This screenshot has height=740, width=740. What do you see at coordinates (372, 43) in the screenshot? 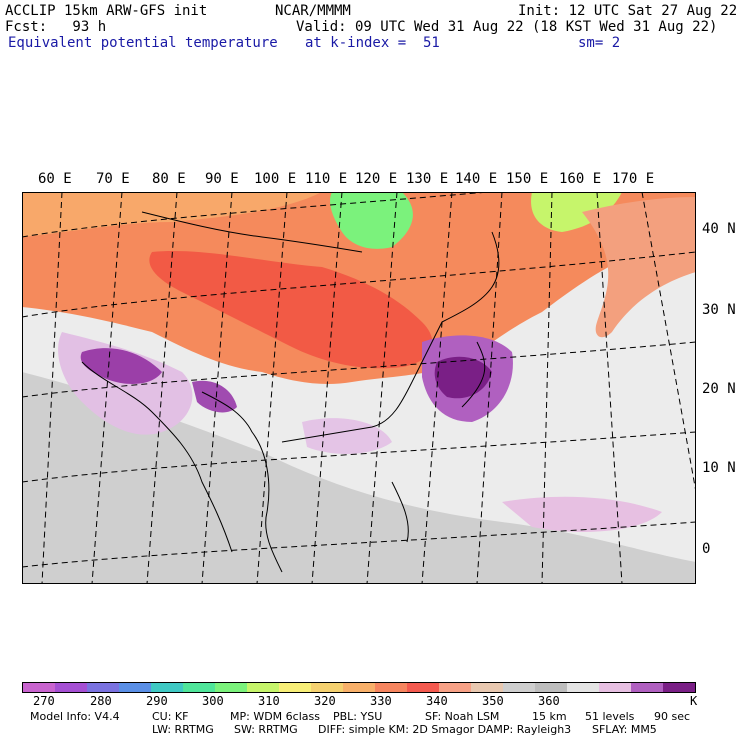
I see `level-index: at k-index = 51` at bounding box center [372, 43].